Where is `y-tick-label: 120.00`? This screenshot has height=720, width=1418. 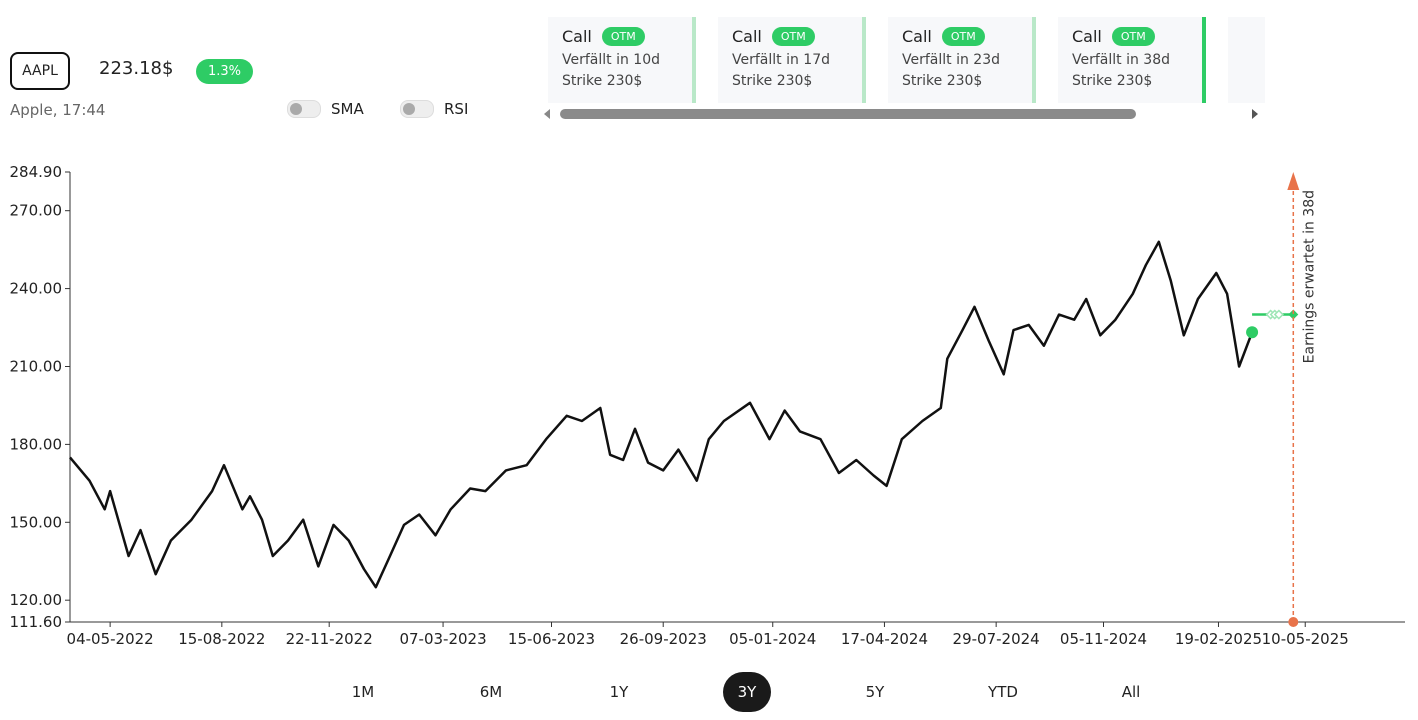 y-tick-label: 120.00 is located at coordinates (36, 600).